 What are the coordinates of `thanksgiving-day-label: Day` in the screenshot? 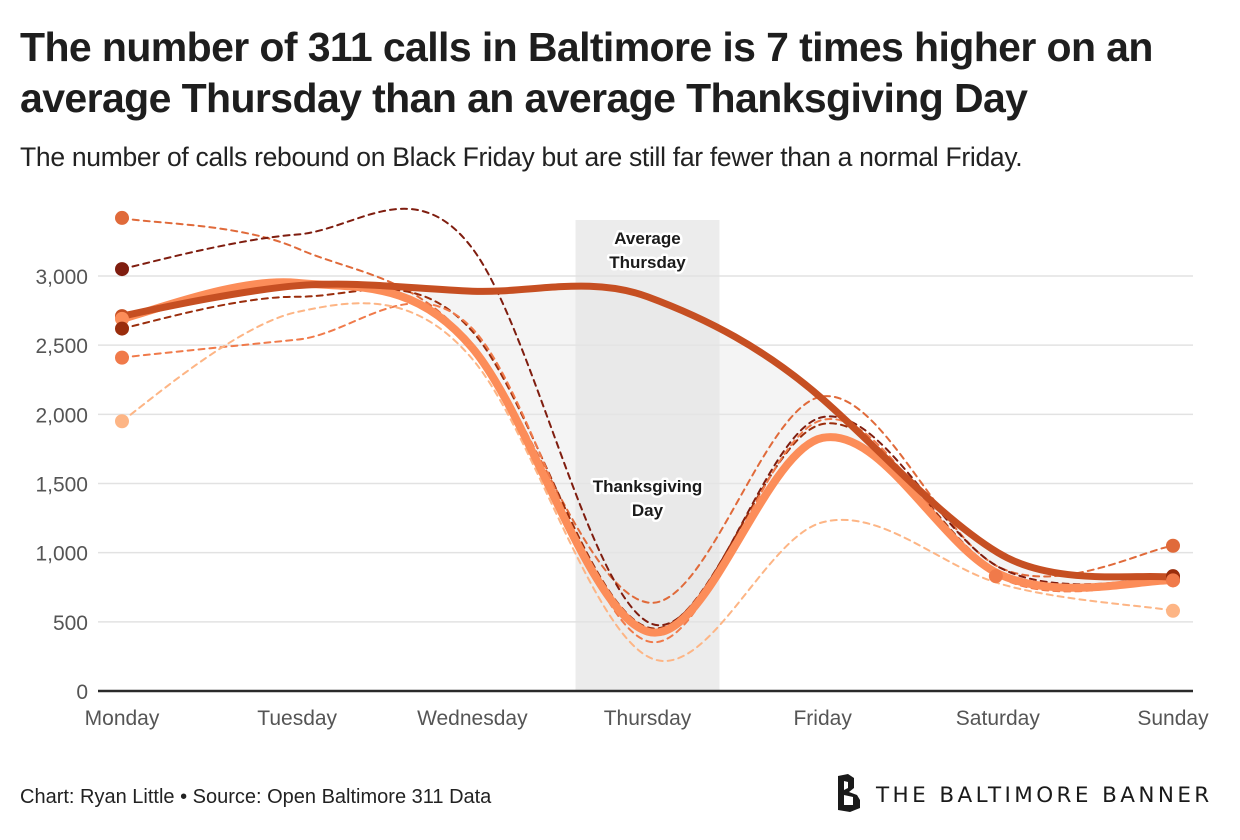 It's located at (648, 510).